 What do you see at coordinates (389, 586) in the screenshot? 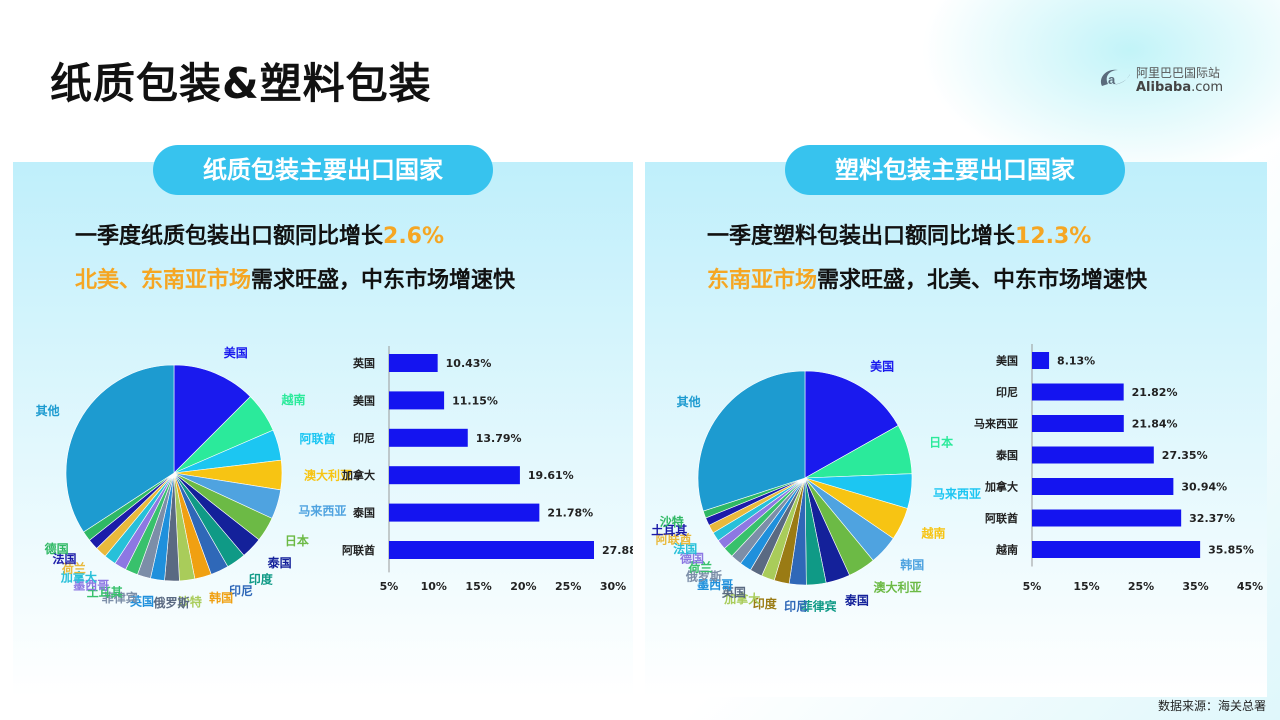
I see `paper-bar-tick-label-0: 5%` at bounding box center [389, 586].